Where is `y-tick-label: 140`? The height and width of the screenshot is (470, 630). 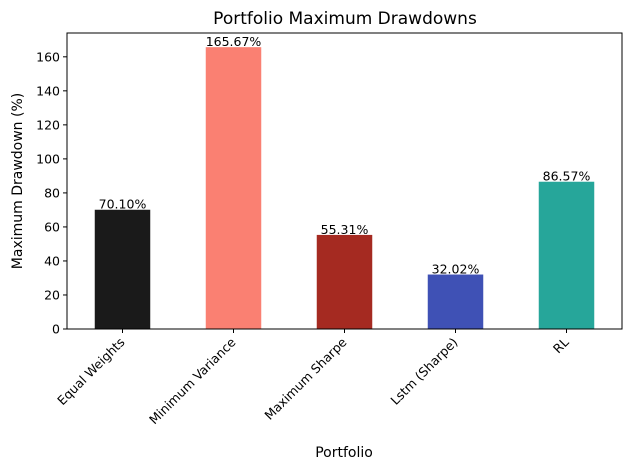
y-tick-label: 140 is located at coordinates (48, 90).